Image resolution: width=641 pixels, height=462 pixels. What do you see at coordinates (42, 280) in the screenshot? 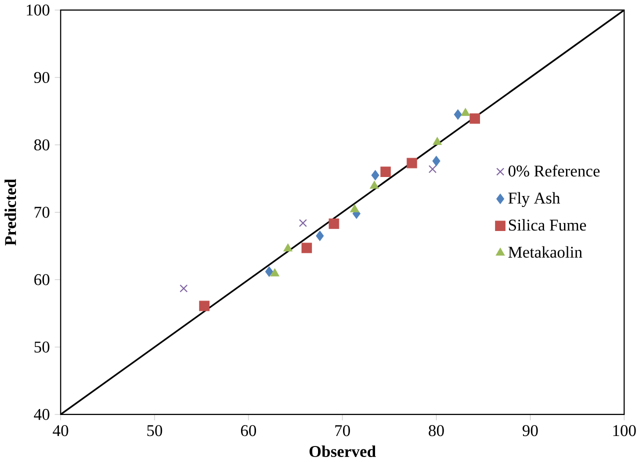
I see `y-tick-label: 60` at bounding box center [42, 280].